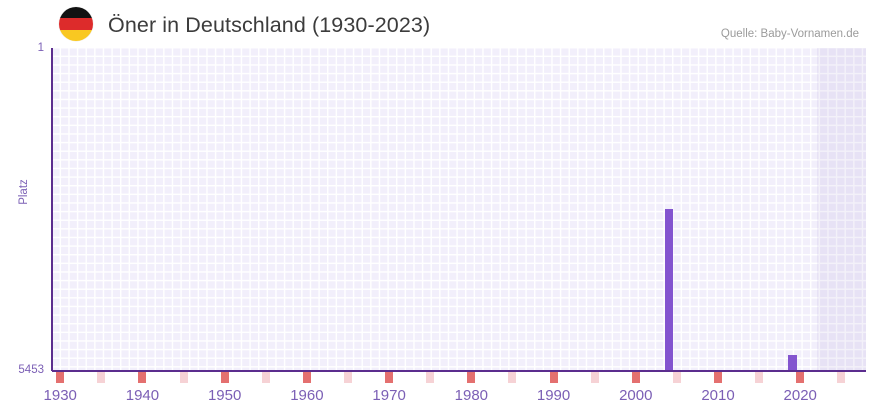 This screenshot has height=412, width=873. What do you see at coordinates (636, 395) in the screenshot?
I see `x-axis-tick-label: 2000` at bounding box center [636, 395].